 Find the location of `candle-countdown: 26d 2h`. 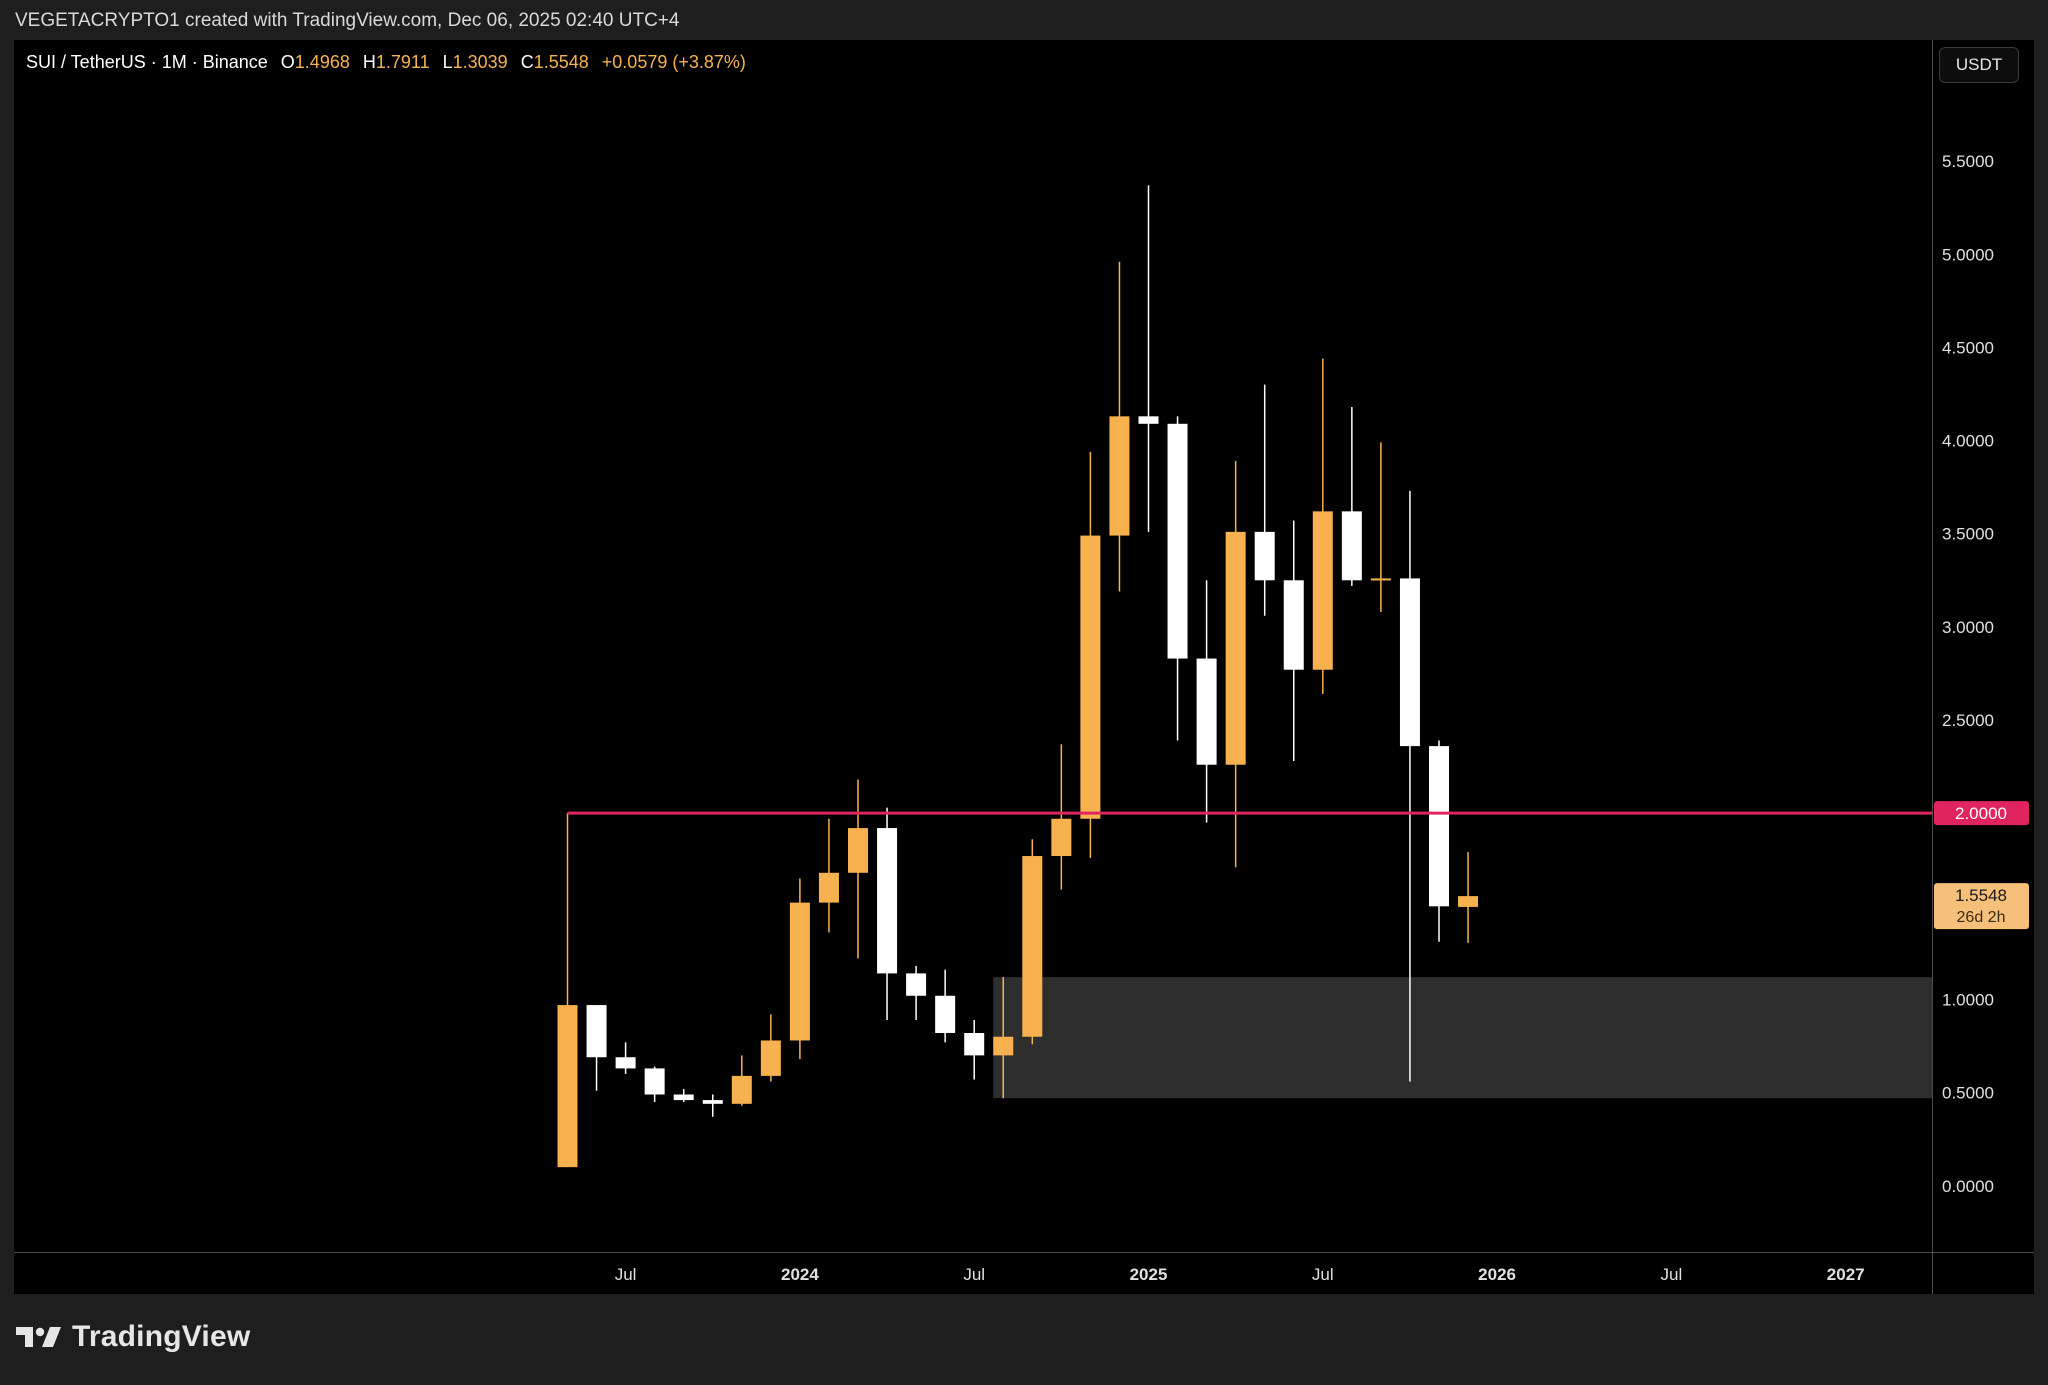

candle-countdown: 26d 2h is located at coordinates (1981, 917).